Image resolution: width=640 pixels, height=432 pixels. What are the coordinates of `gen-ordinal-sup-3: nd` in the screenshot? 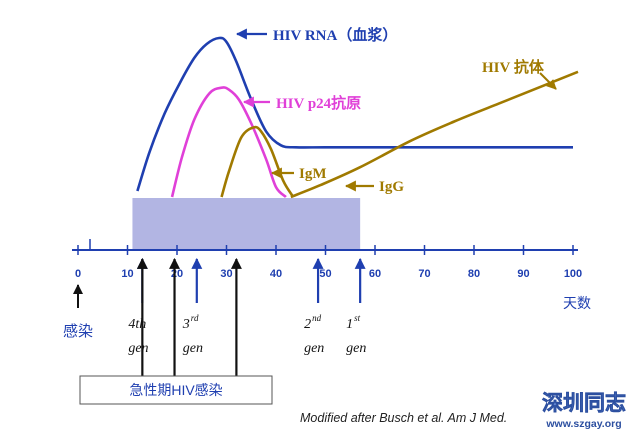 It's located at (317, 318).